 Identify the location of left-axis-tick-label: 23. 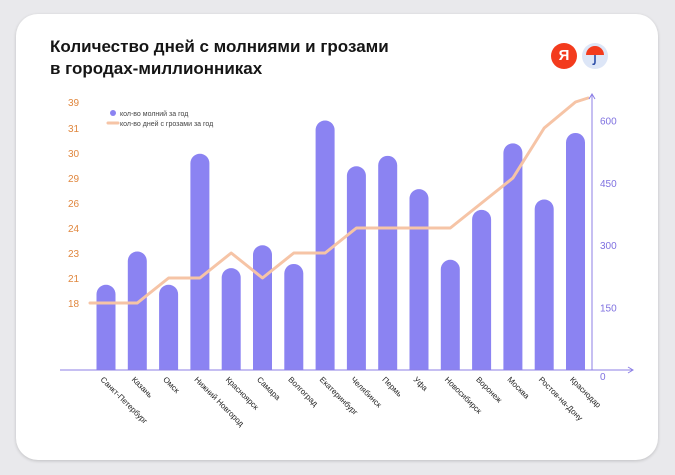
(74, 254).